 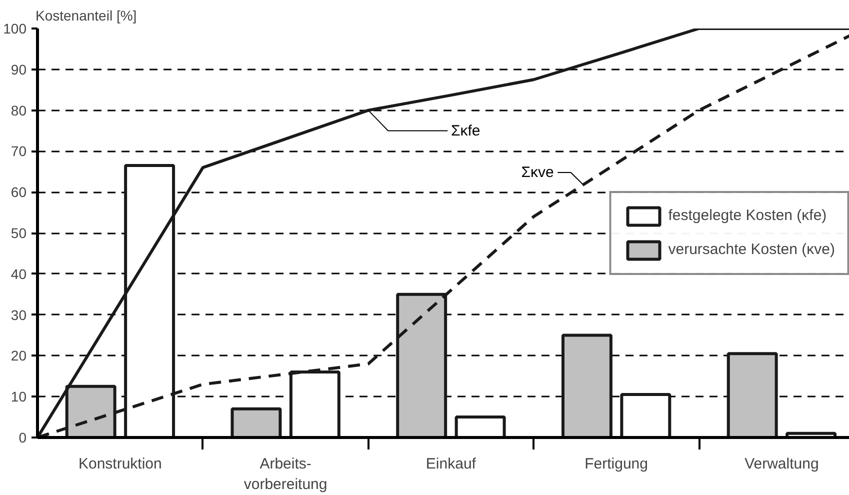 I want to click on series-label: Σκve, so click(x=537, y=172).